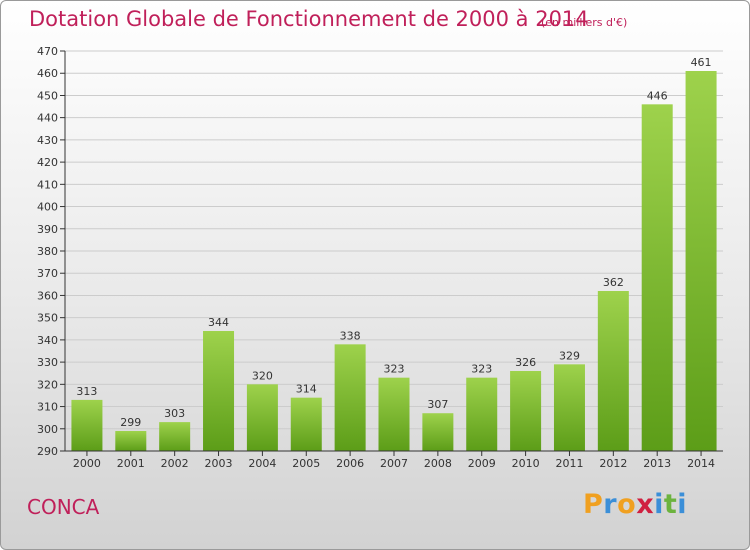  I want to click on logo-letter: r, so click(610, 504).